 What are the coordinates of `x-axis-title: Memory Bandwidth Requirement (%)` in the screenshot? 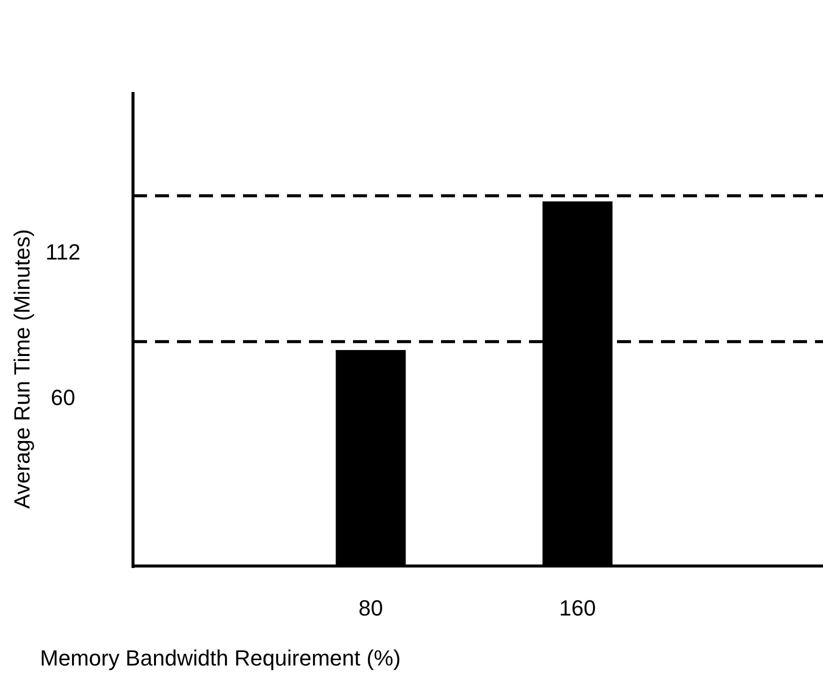 It's located at (220, 658).